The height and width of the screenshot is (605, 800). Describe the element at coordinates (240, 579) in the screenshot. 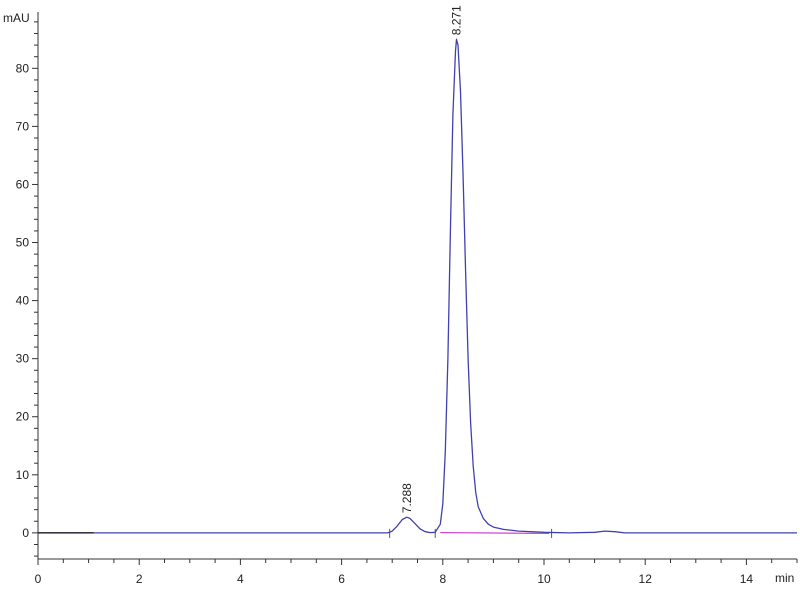

I see `x-tick-label: 4` at that location.